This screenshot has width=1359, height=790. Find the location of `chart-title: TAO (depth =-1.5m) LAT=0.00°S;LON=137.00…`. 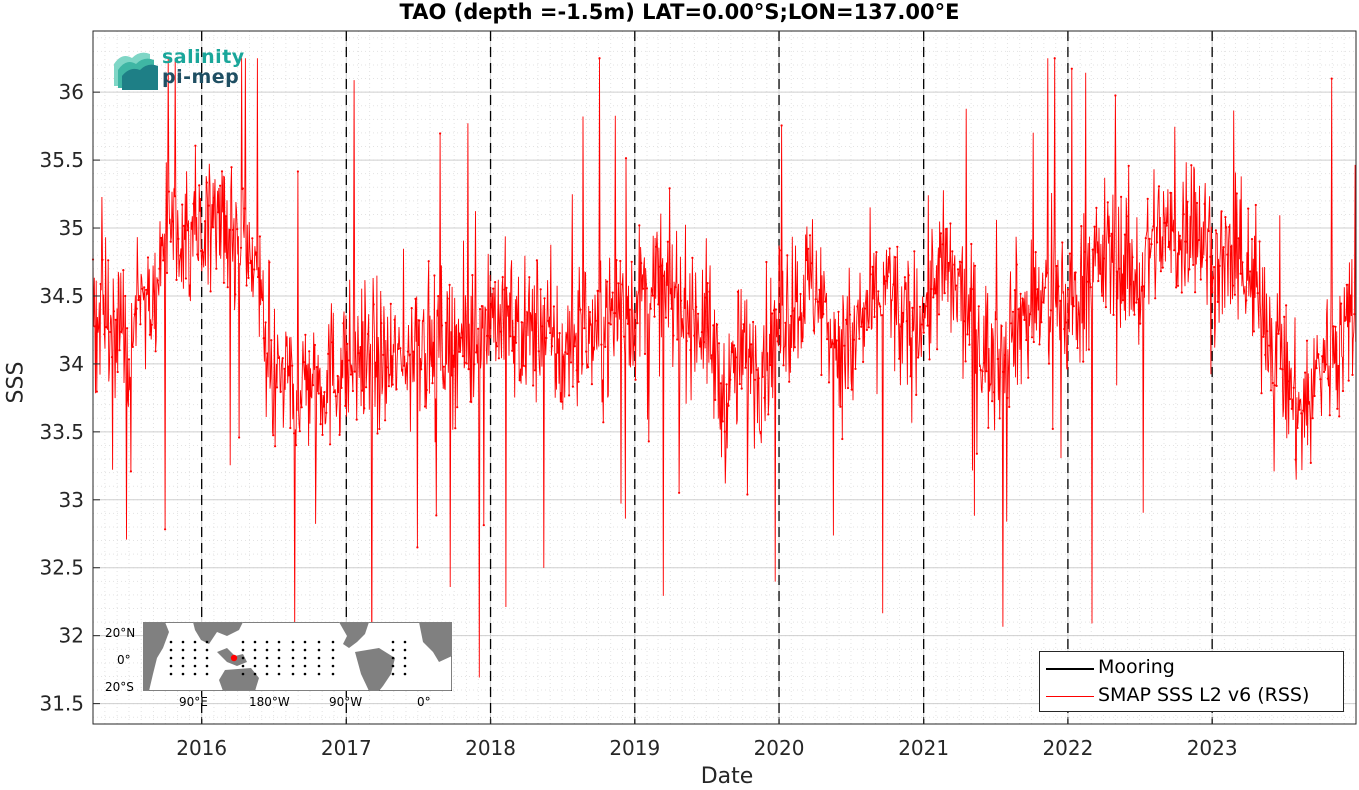

chart-title: TAO (depth =-1.5m) LAT=0.00°S;LON=137.00… is located at coordinates (679, 12).